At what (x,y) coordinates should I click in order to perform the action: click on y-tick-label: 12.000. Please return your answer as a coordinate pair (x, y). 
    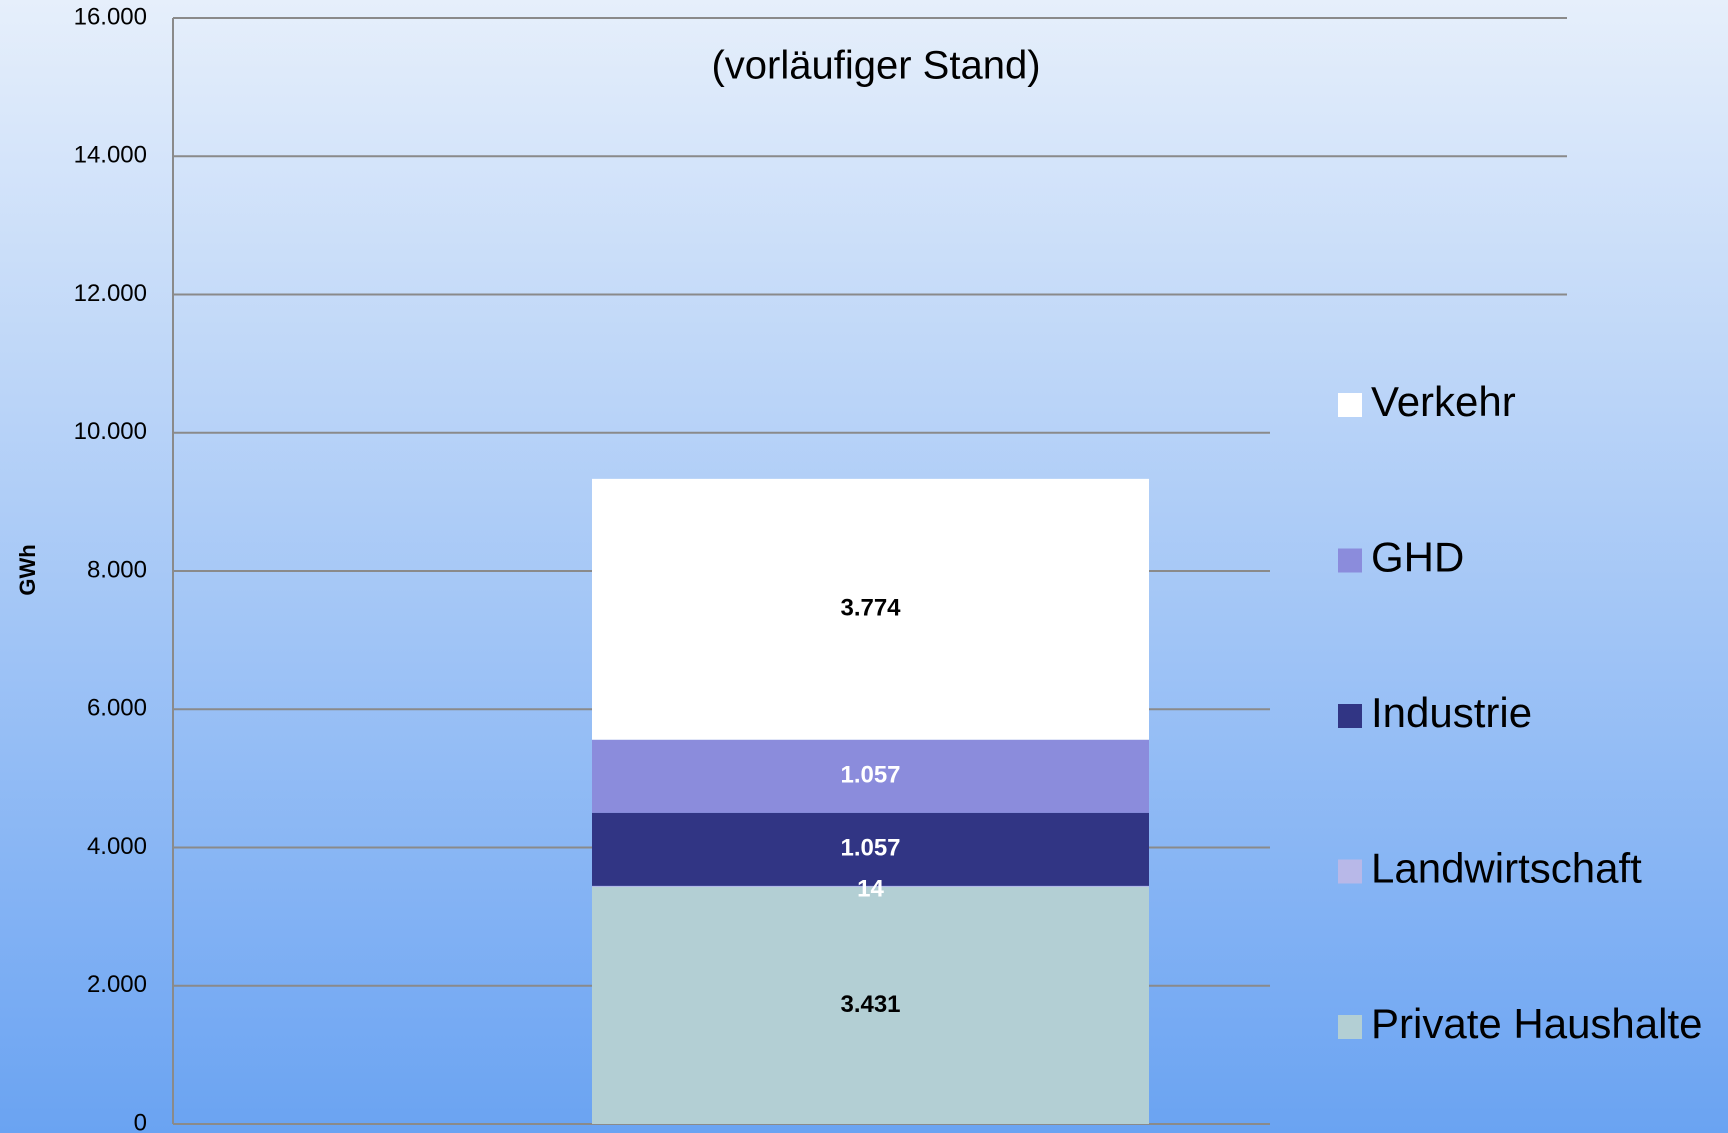
    Looking at the image, I should click on (110, 293).